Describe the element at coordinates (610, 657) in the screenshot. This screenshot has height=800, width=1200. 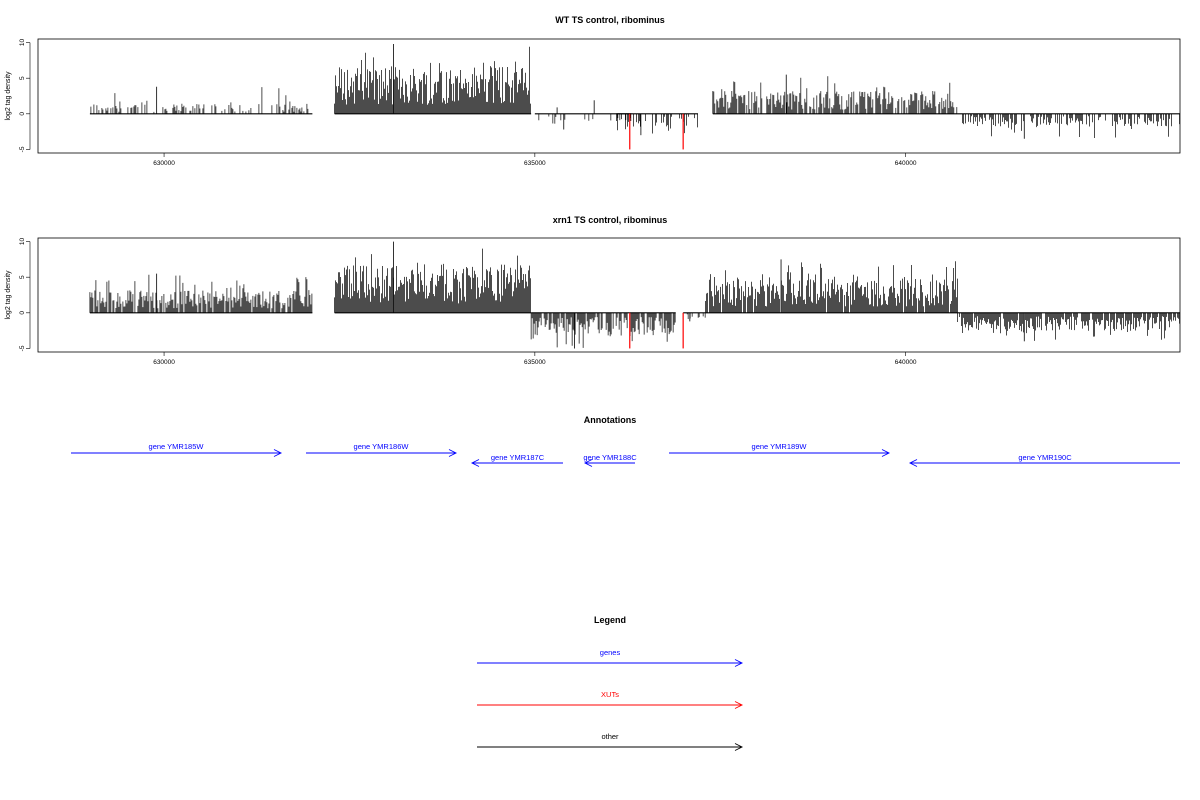
I see `legend-item-genes: genes` at that location.